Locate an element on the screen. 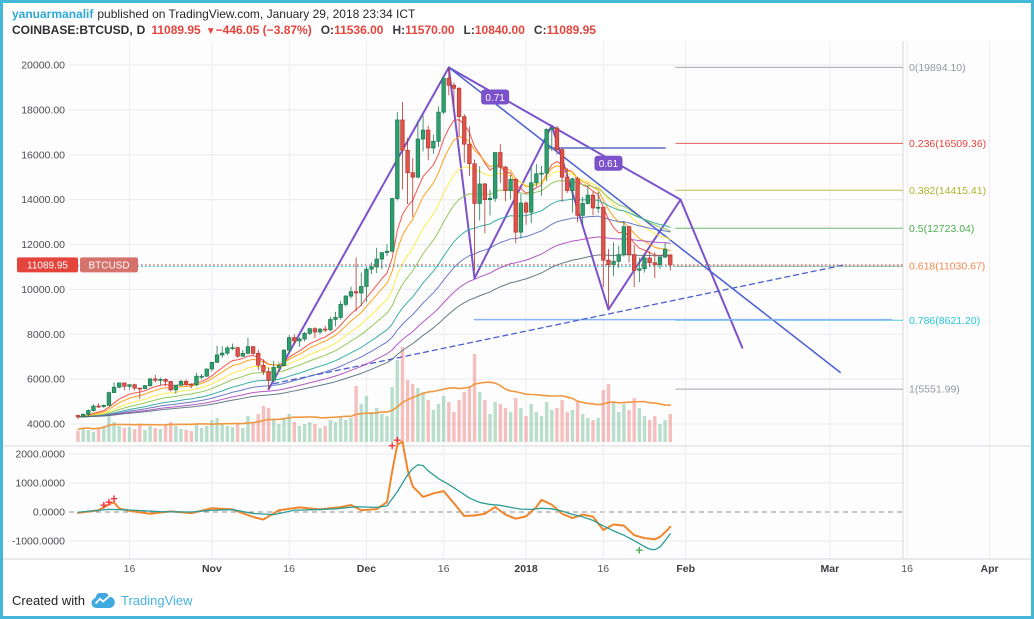  low-label: L: is located at coordinates (469, 30).